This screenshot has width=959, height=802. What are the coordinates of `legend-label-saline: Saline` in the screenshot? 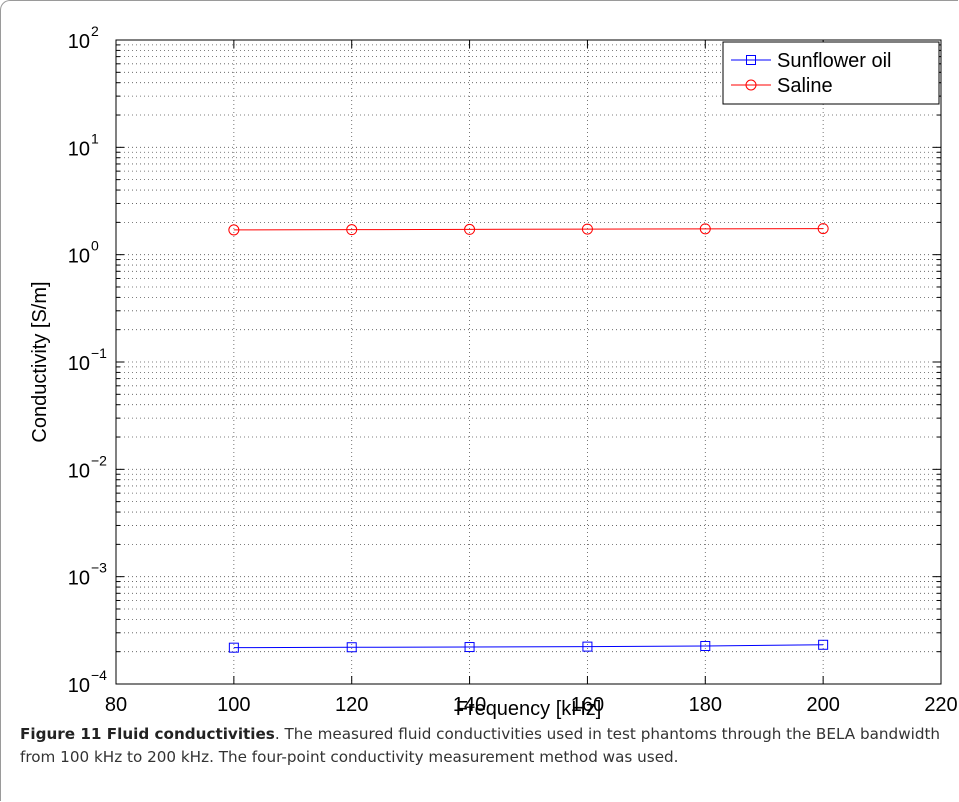 It's located at (805, 86).